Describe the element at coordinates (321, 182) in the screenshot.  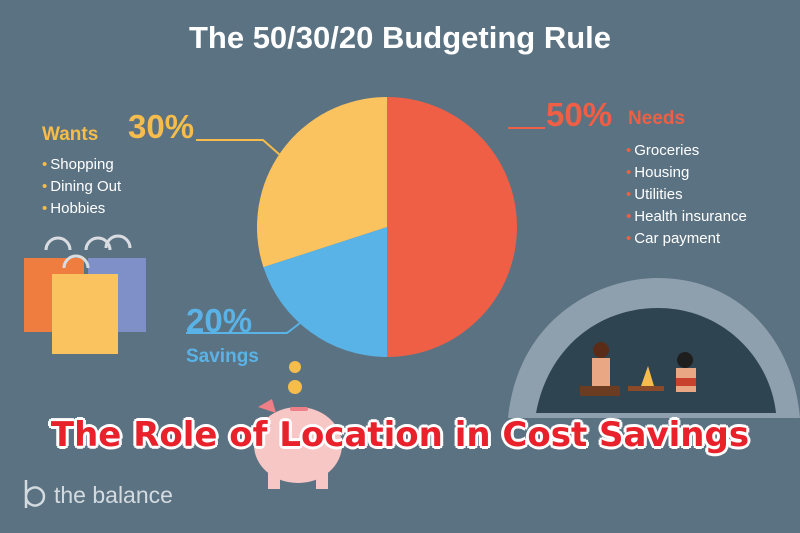
I see `pie-slice-wants` at that location.